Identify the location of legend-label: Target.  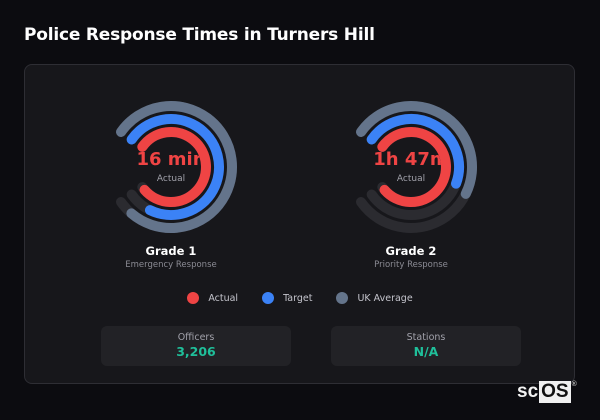
(298, 298).